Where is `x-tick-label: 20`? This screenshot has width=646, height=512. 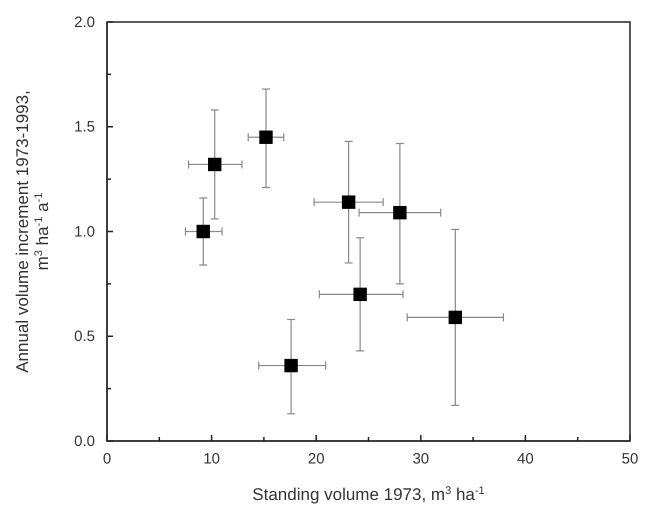
x-tick-label: 20 is located at coordinates (316, 459).